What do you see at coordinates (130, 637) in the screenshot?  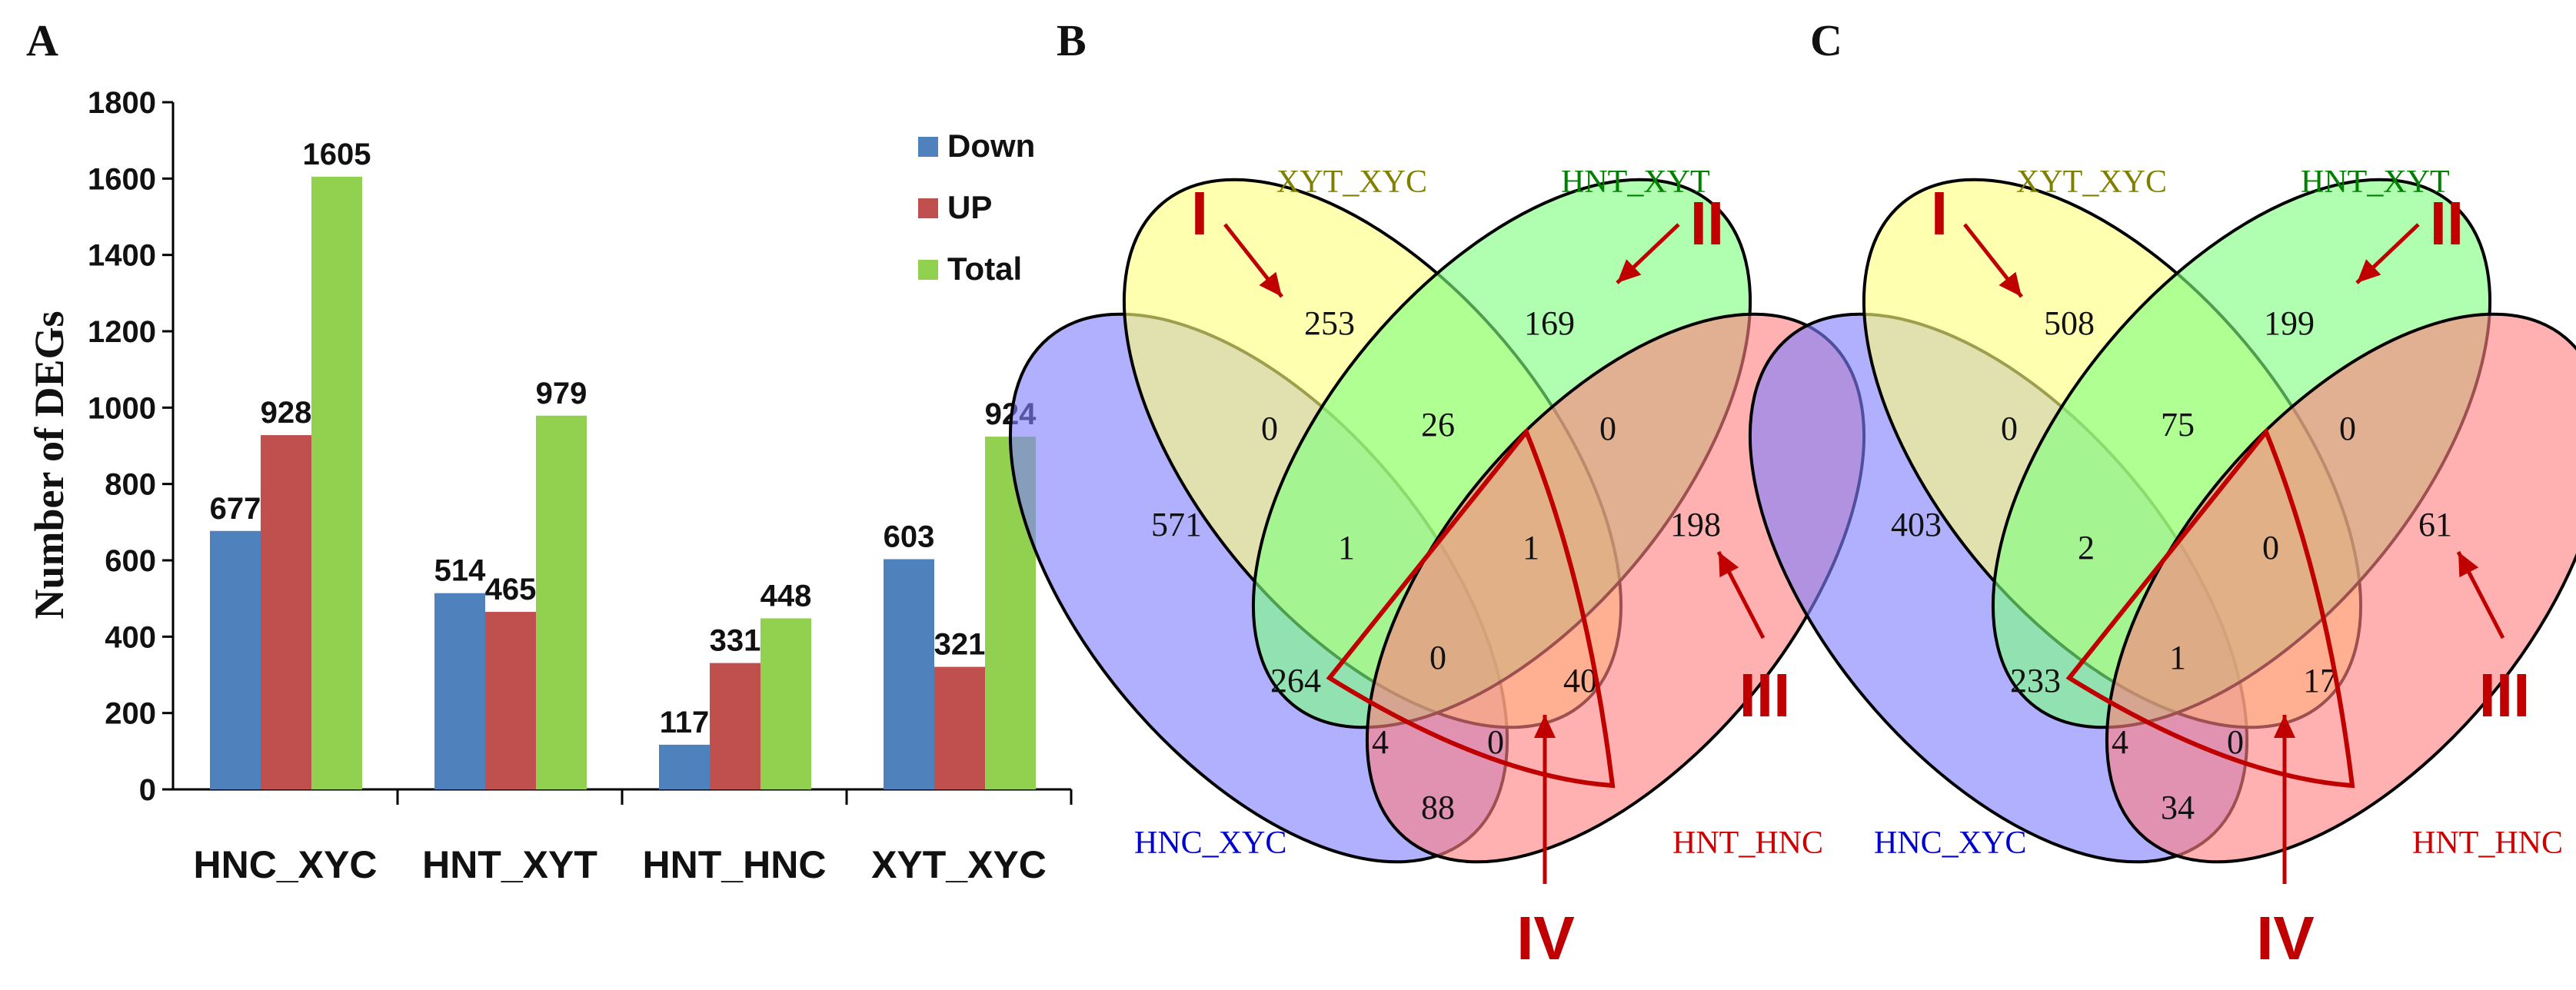 I see `y-tick-label: 400` at bounding box center [130, 637].